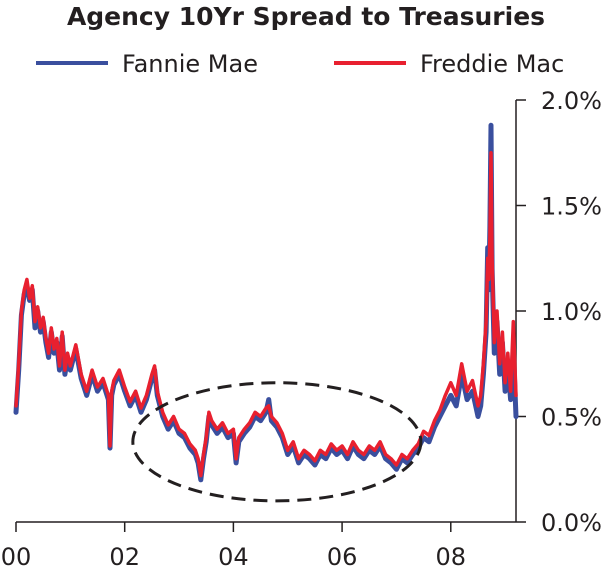 This screenshot has width=612, height=572. I want to click on legend-label-freddie-mac: Freddie Mac, so click(492, 64).